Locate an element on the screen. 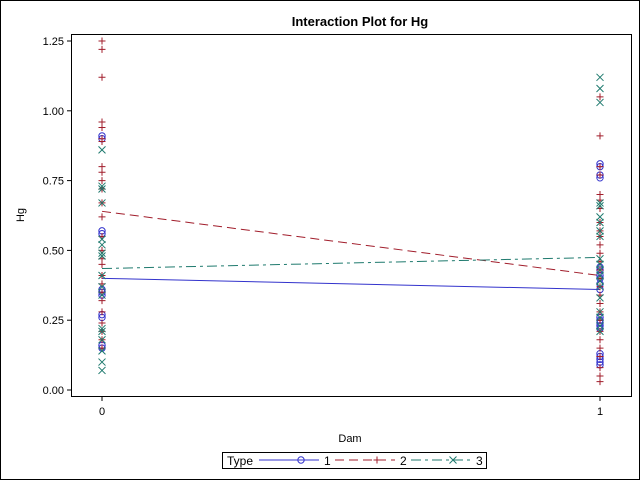 The width and height of the screenshot is (640, 480). y-tick-label: 1.00 is located at coordinates (53, 112).